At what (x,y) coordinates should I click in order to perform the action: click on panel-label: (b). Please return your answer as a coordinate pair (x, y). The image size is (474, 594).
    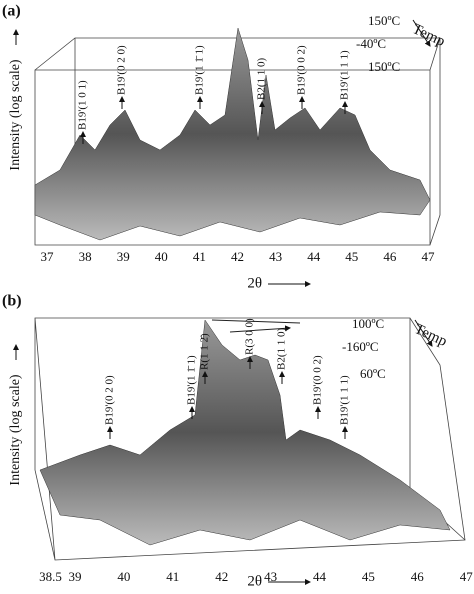
    Looking at the image, I should click on (12, 301).